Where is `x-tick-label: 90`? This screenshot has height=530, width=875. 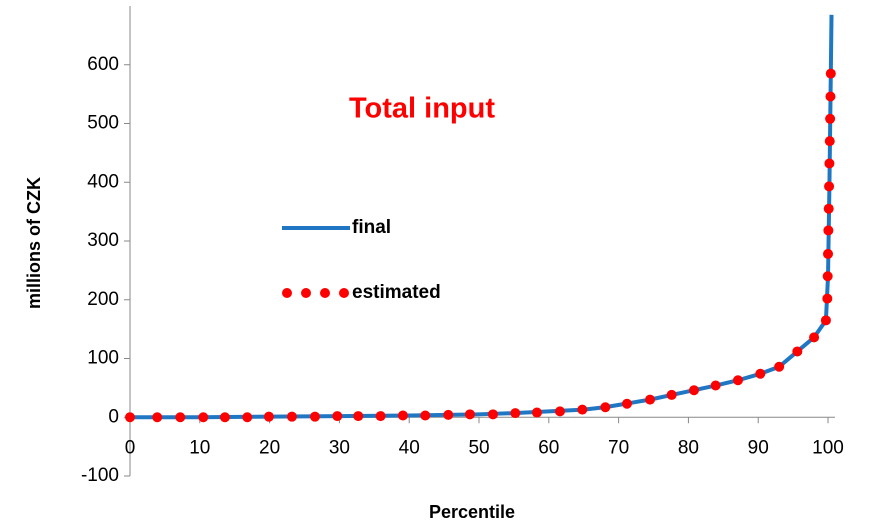
x-tick-label: 90 is located at coordinates (758, 447).